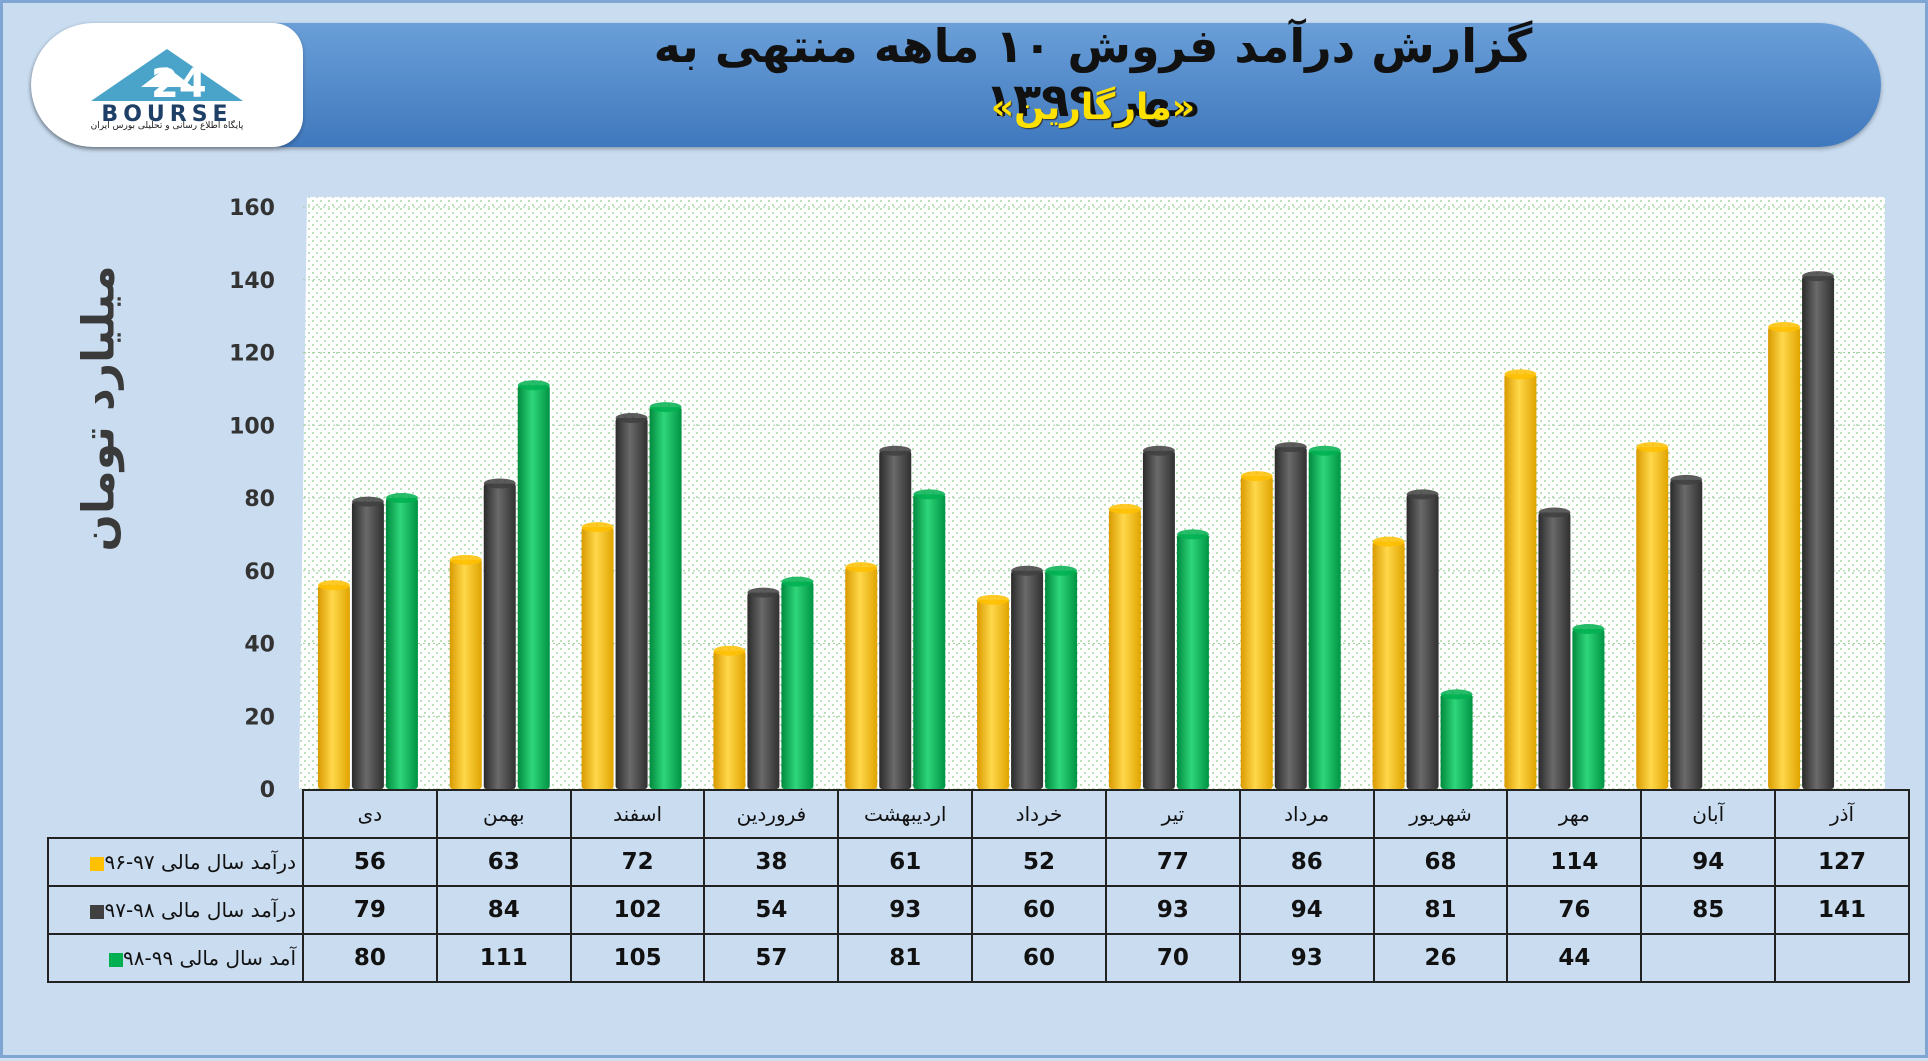 The height and width of the screenshot is (1061, 1928). I want to click on table-value: 76, so click(1574, 910).